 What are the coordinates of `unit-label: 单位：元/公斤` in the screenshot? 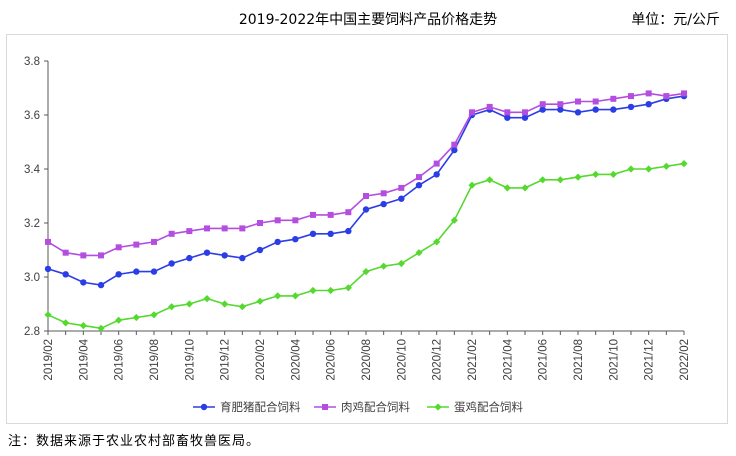 It's located at (675, 20).